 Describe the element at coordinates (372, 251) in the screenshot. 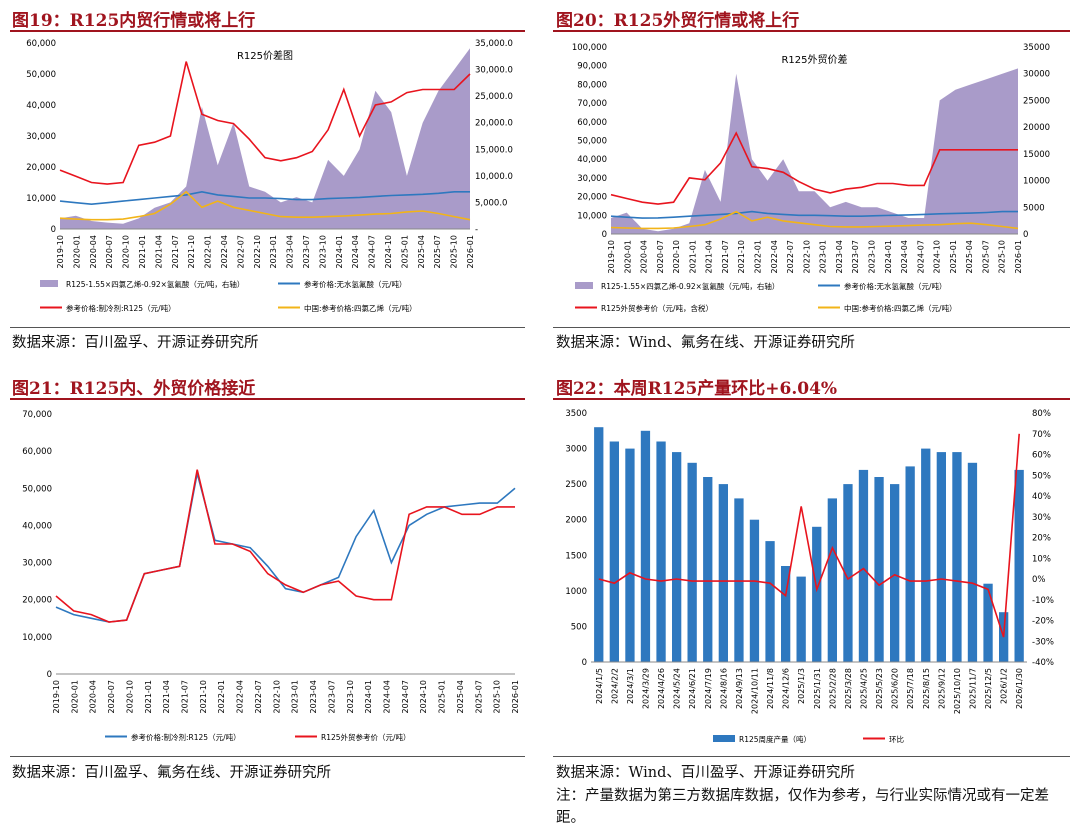

I see `x-tick-label: 2024-07` at that location.